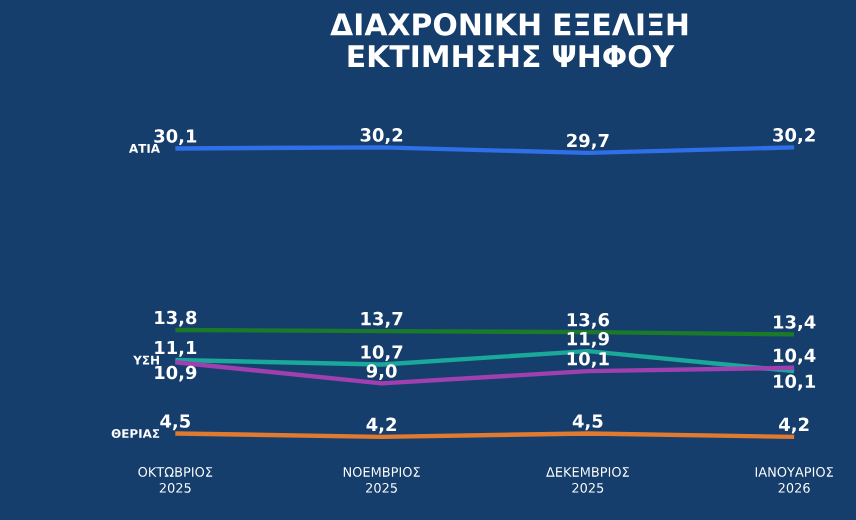  Describe the element at coordinates (795, 323) in the screenshot. I see `data-label: 13,4` at that location.